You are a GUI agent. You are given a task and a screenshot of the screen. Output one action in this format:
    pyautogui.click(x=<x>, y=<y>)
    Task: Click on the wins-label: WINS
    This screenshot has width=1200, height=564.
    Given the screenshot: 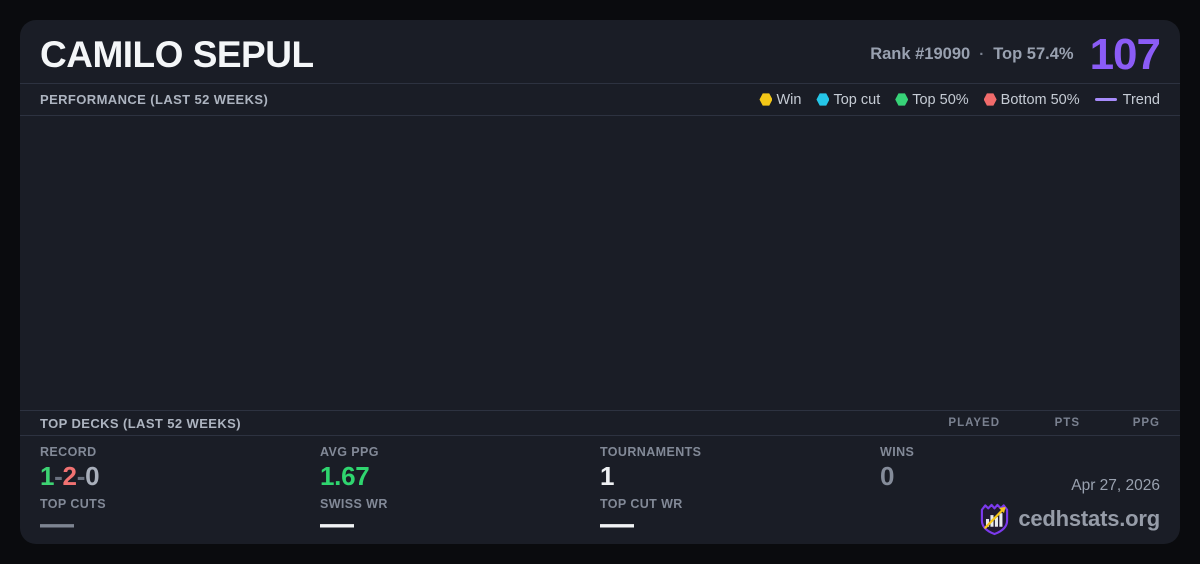 What is the action you would take?
    pyautogui.click(x=897, y=452)
    